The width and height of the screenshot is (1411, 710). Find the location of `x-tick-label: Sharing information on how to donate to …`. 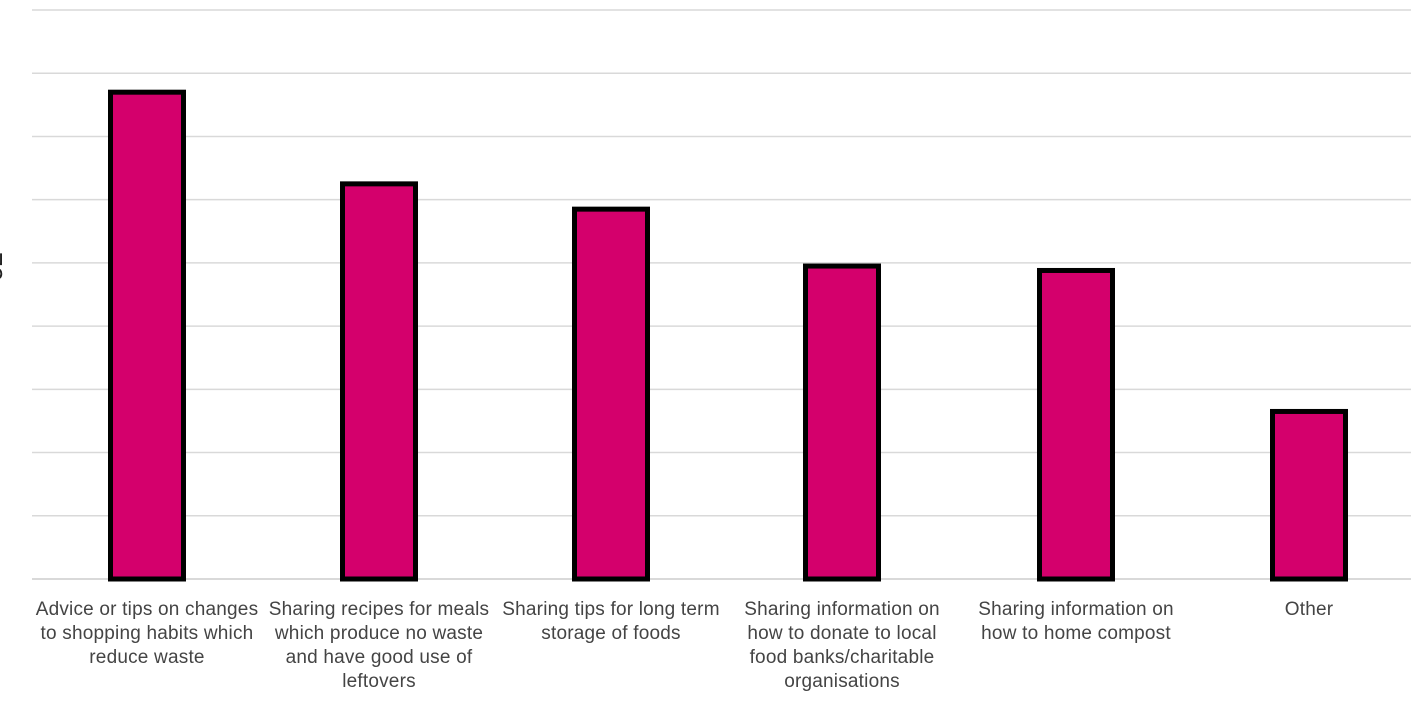

x-tick-label: Sharing information on how to donate to … is located at coordinates (842, 645).